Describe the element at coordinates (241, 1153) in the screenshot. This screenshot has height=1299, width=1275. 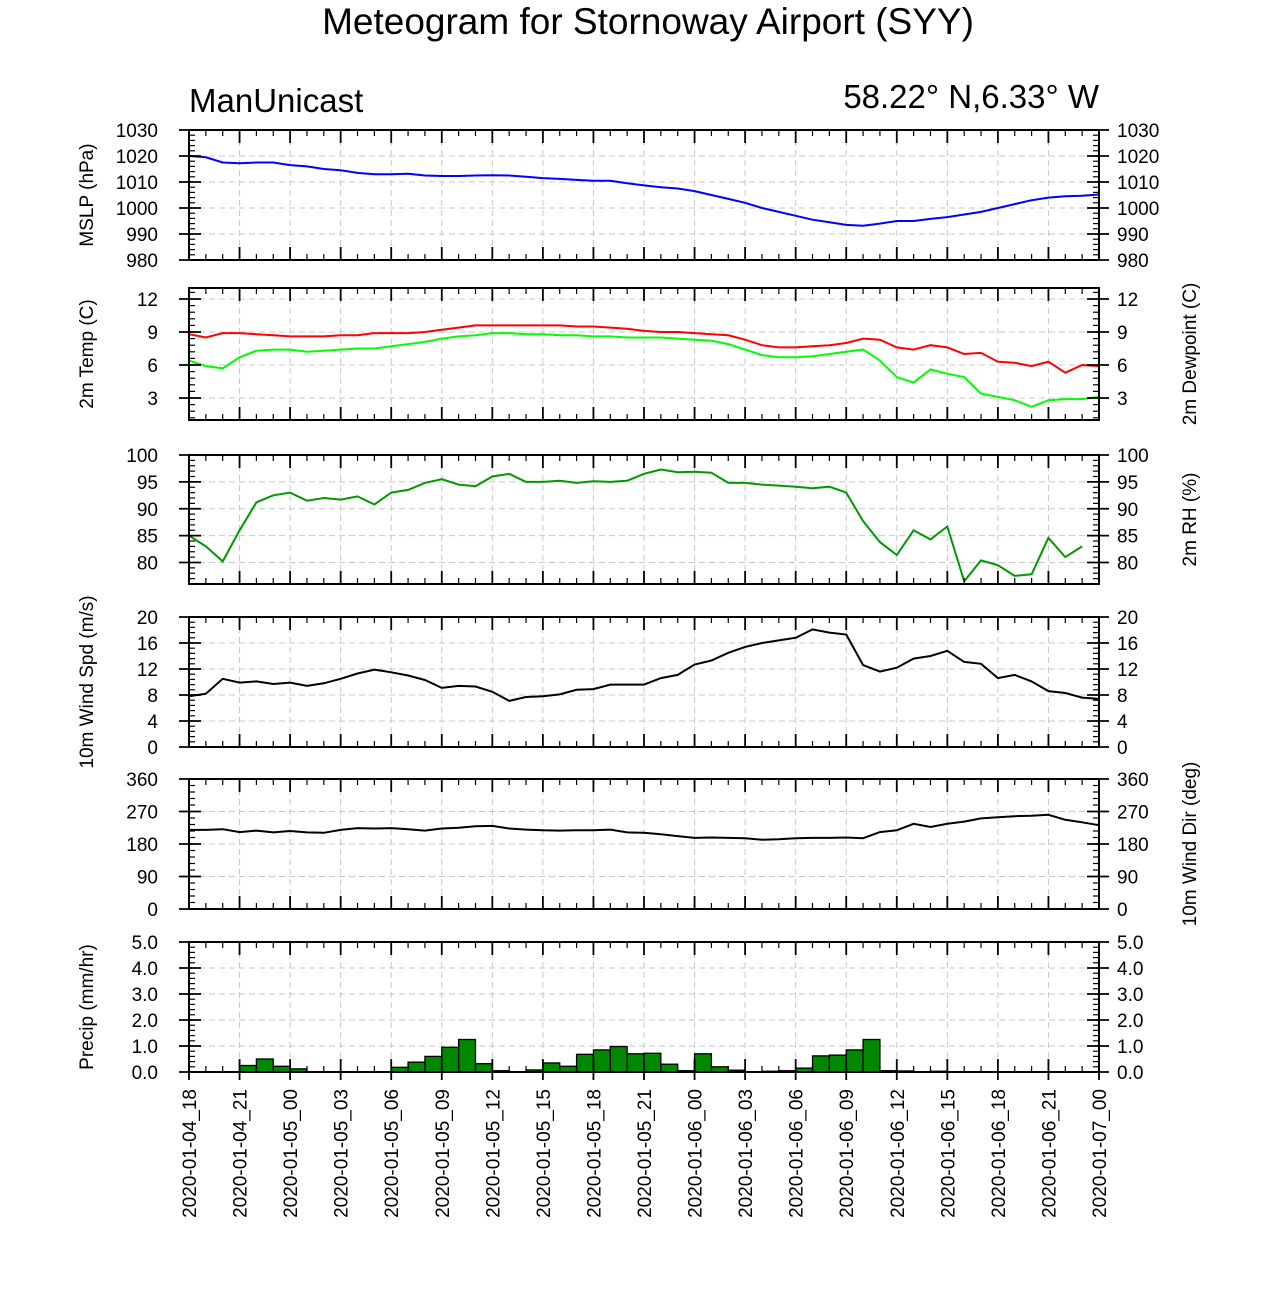
I see `time-tick-label: 2020-01-04_21` at that location.